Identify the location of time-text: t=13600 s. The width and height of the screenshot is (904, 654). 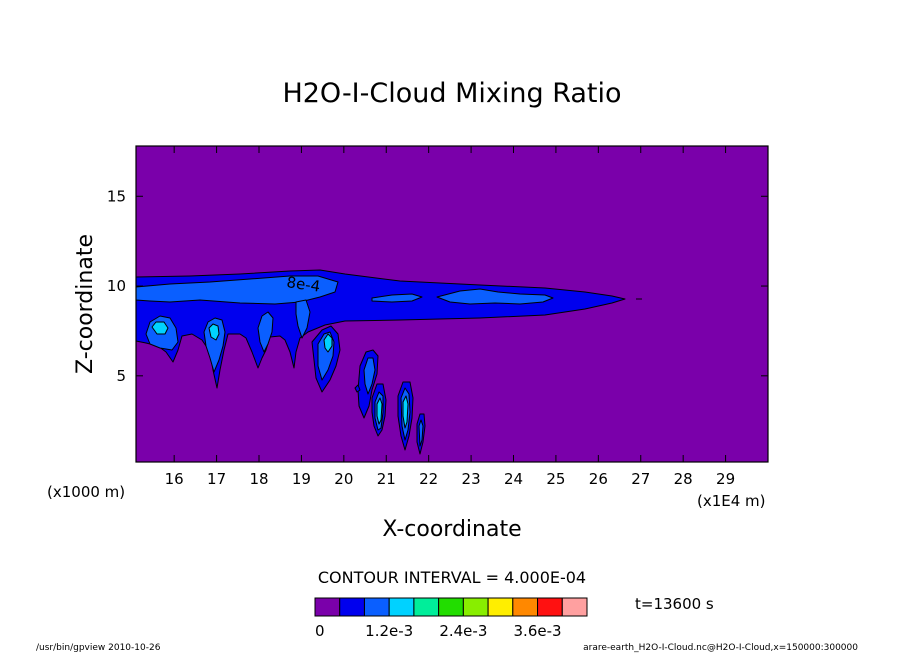
(674, 604).